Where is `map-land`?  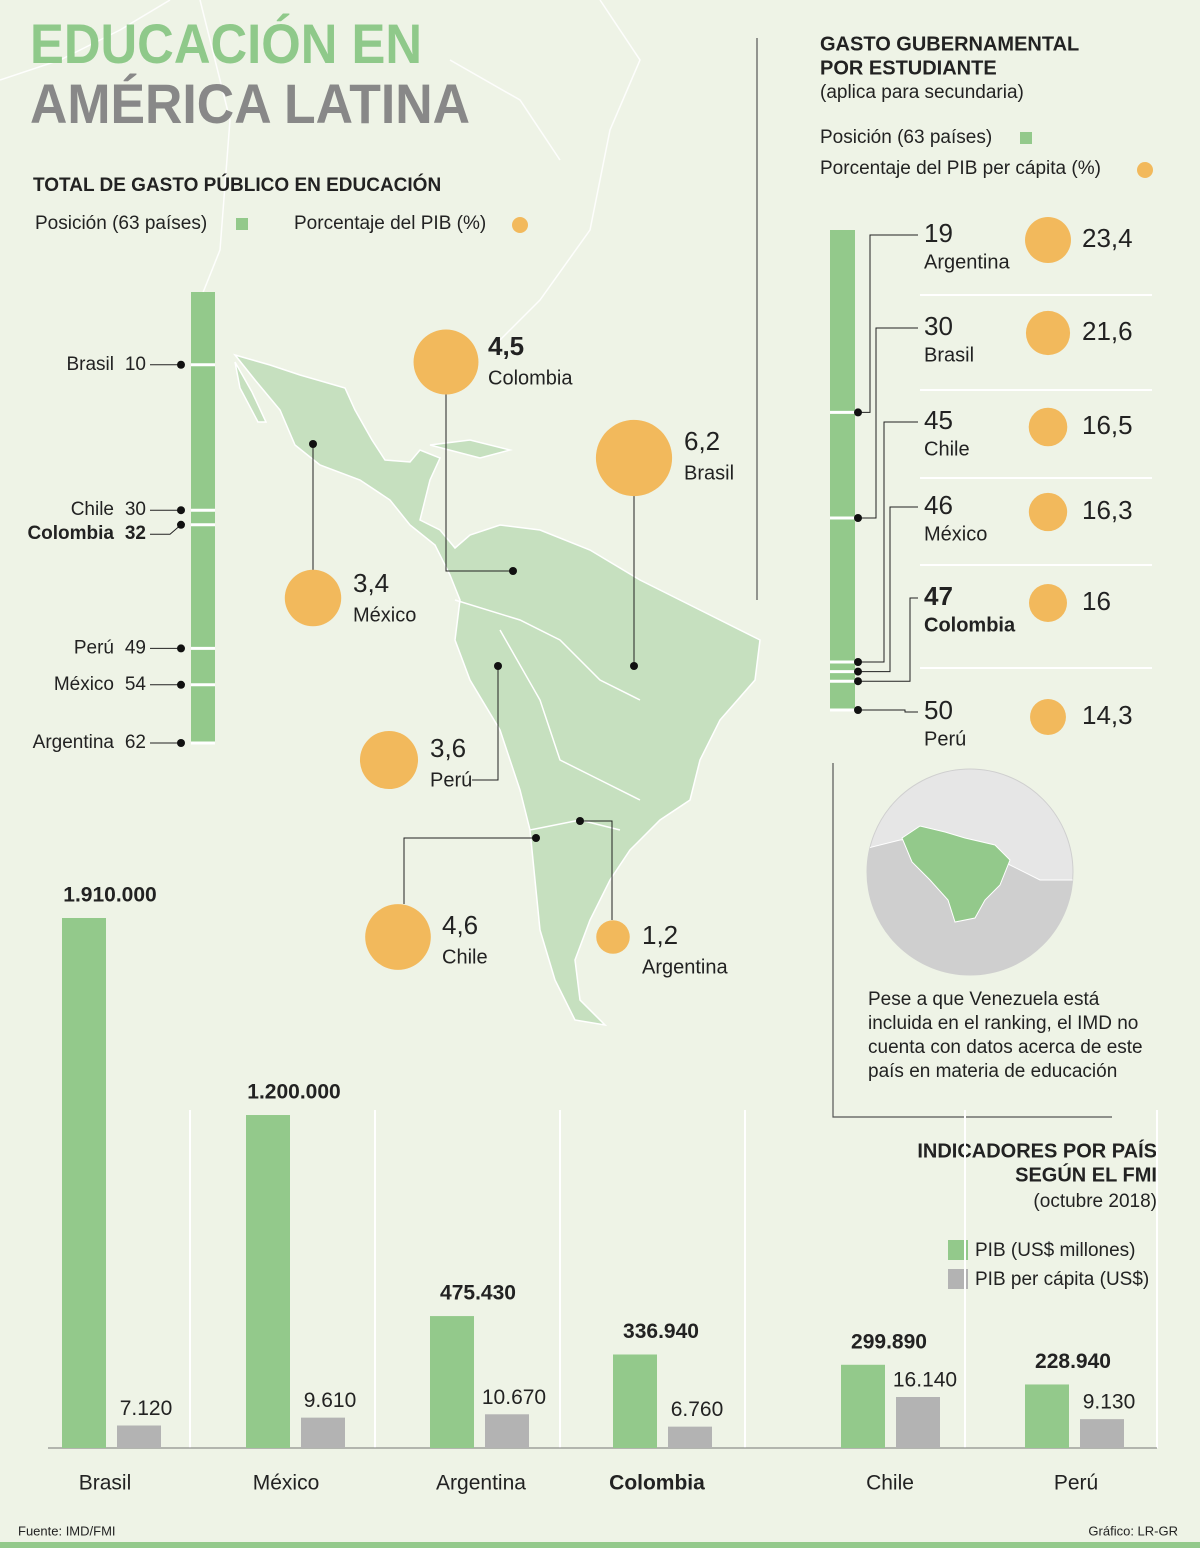 map-land is located at coordinates (251, 392).